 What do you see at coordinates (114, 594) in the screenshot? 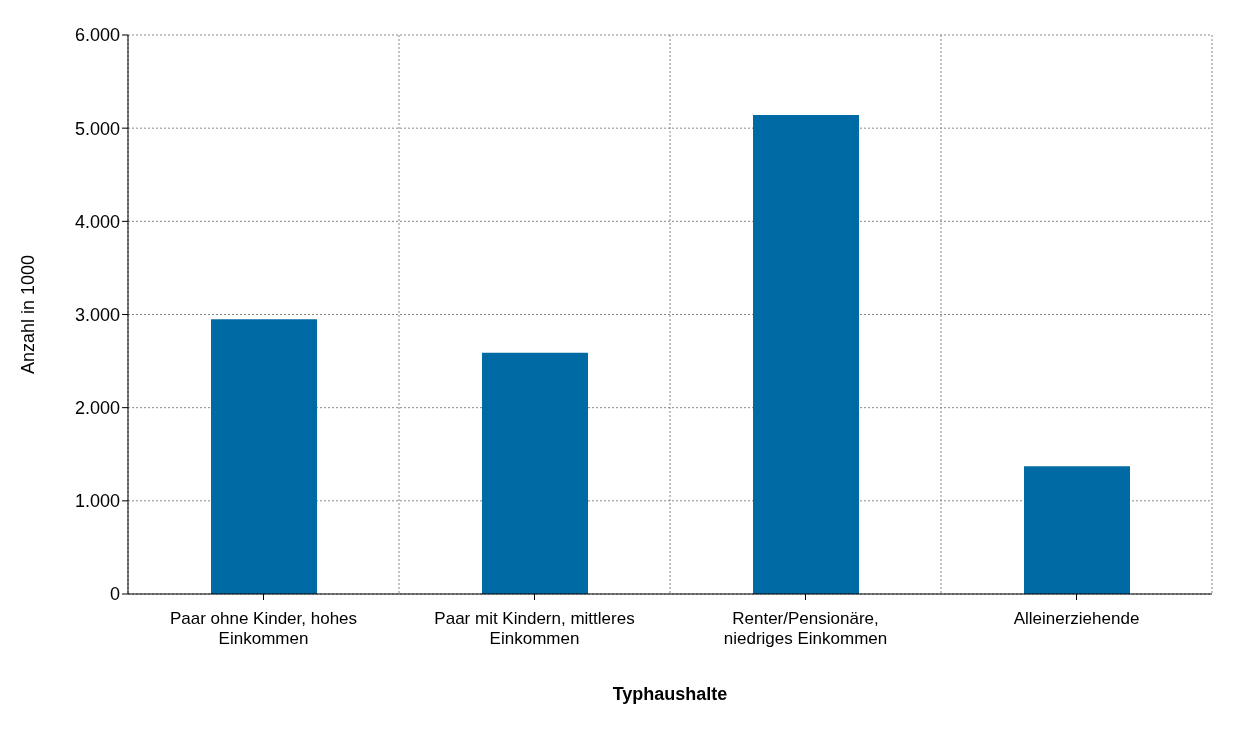
I see `y-tick-label: 0` at bounding box center [114, 594].